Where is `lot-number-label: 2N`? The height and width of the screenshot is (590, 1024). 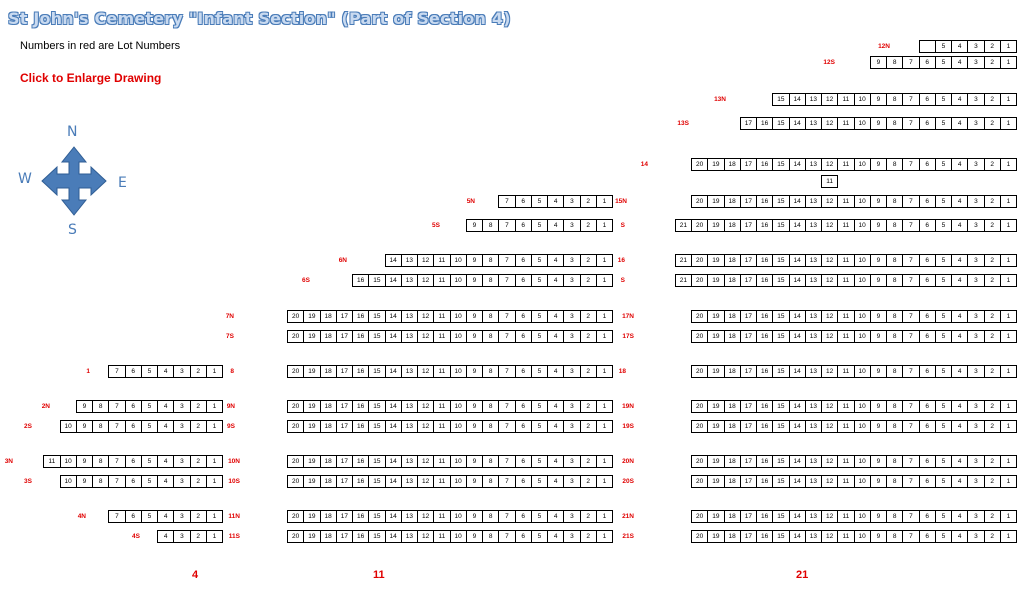
lot-number-label: 2N is located at coordinates (45, 406).